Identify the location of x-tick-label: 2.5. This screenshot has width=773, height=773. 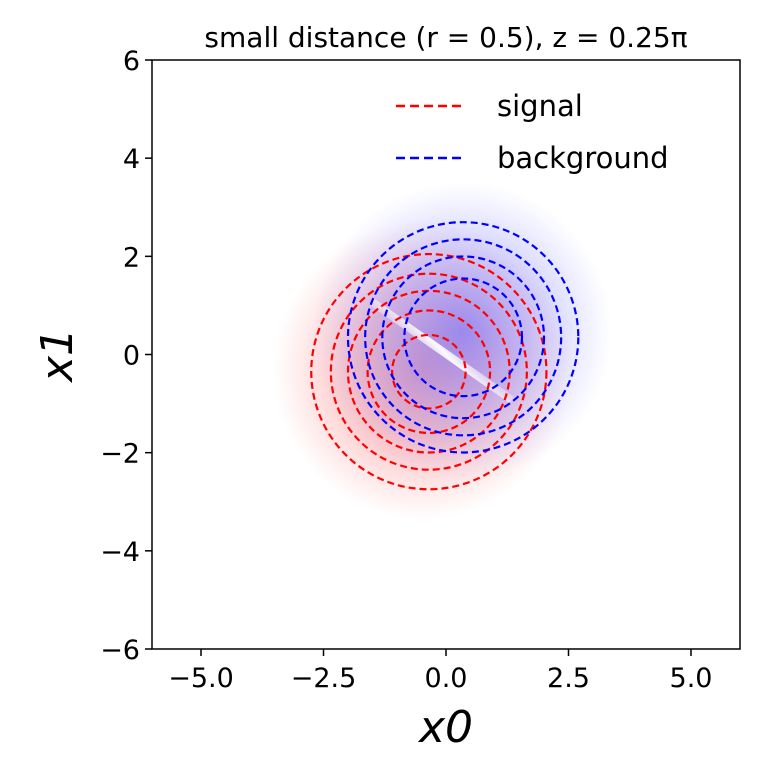
(568, 678).